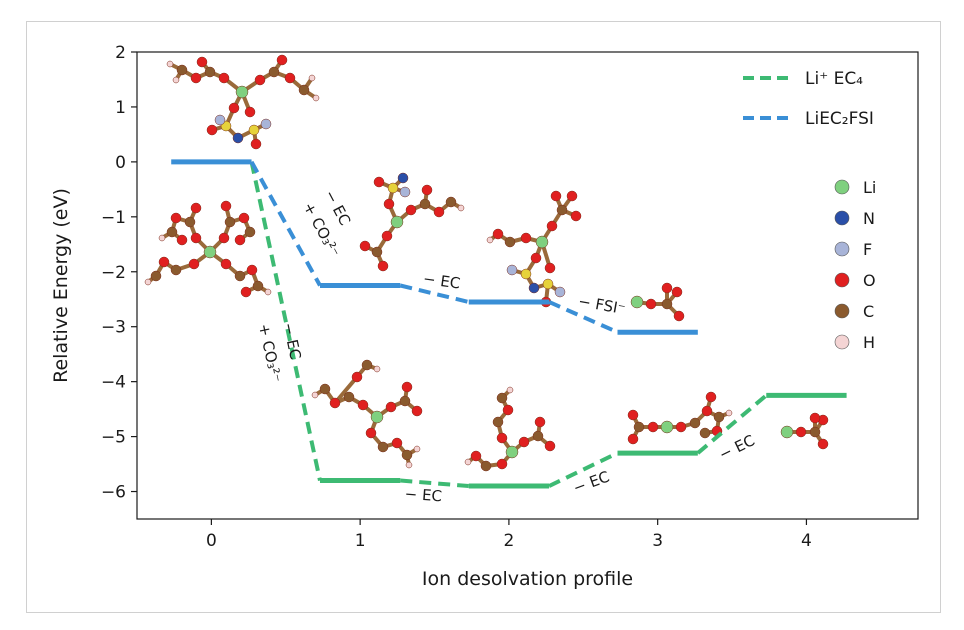  I want to click on y-tick-label: −1, so click(113, 218).